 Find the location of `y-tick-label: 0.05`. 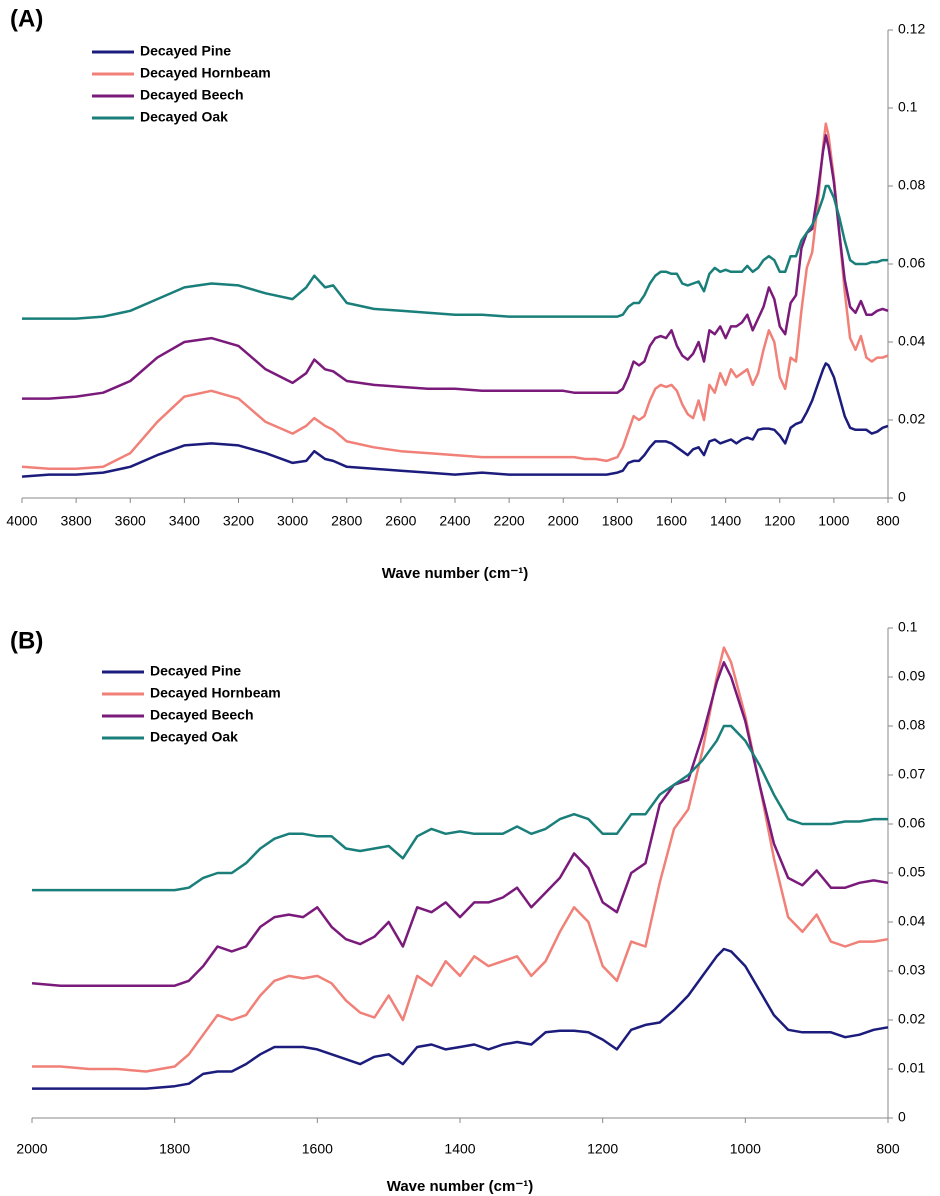

y-tick-label: 0.05 is located at coordinates (911, 872).